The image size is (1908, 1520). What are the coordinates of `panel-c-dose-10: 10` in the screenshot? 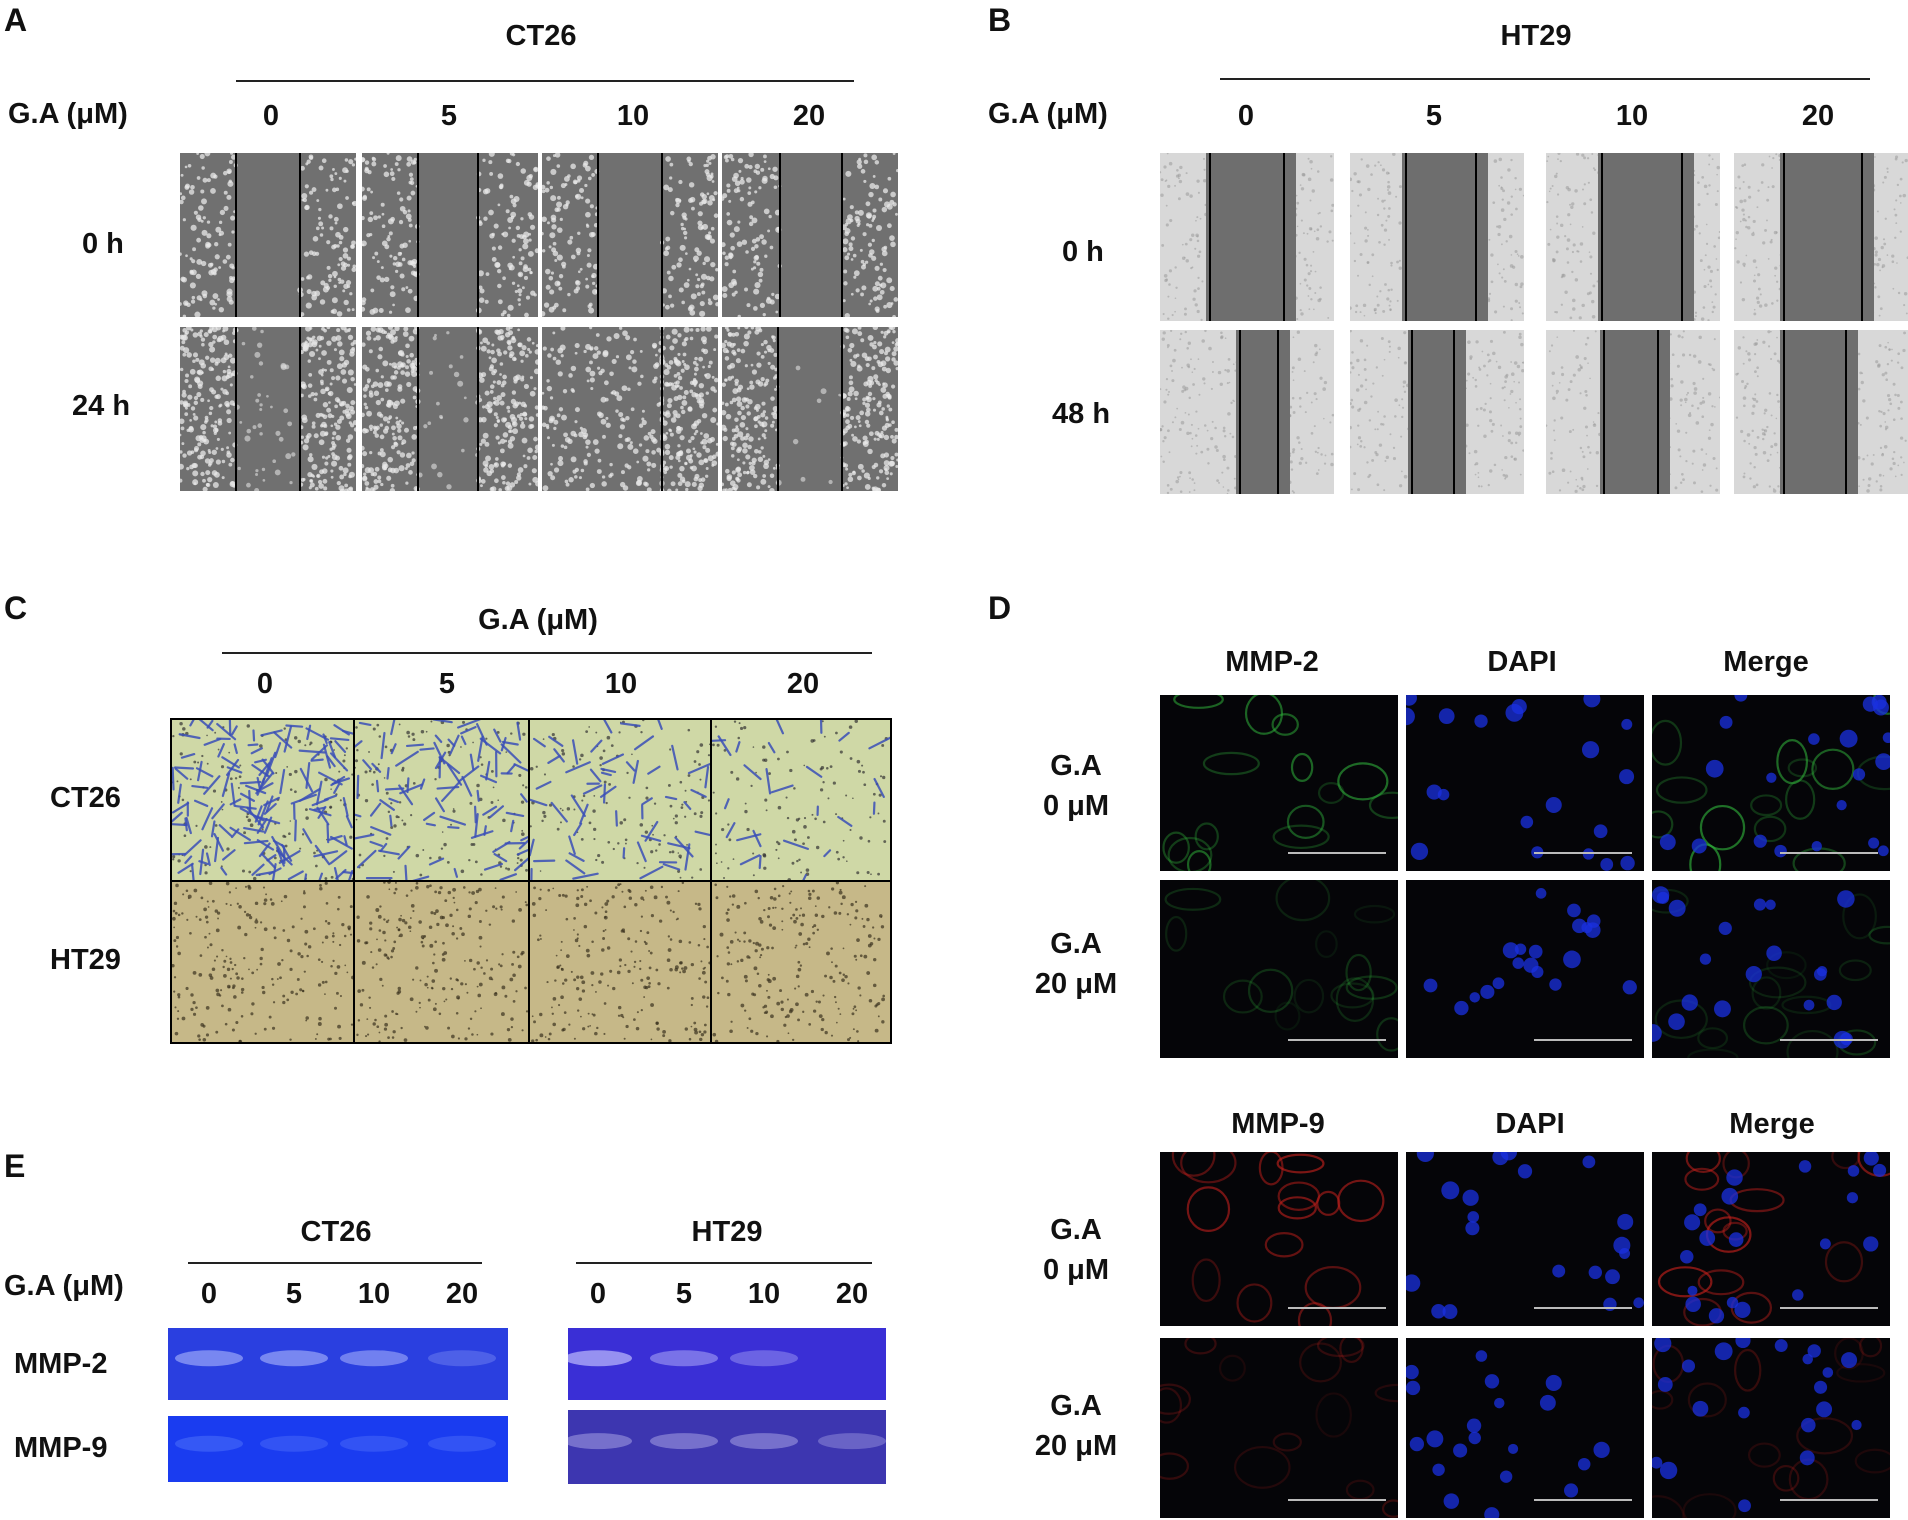 It's located at (621, 684).